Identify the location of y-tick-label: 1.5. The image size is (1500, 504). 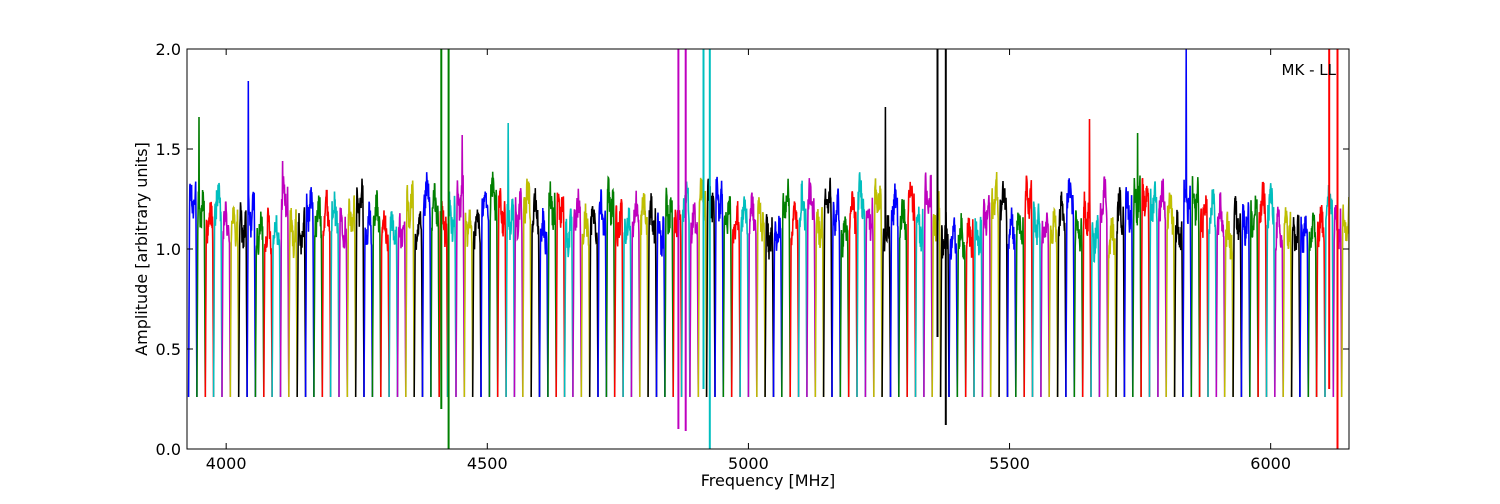
(168, 149).